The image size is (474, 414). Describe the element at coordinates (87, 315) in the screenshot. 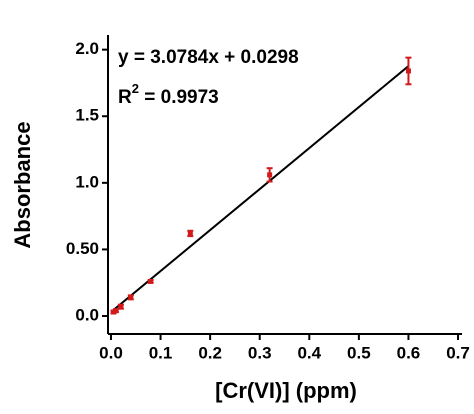

I see `y-tick-label: 0.0` at that location.